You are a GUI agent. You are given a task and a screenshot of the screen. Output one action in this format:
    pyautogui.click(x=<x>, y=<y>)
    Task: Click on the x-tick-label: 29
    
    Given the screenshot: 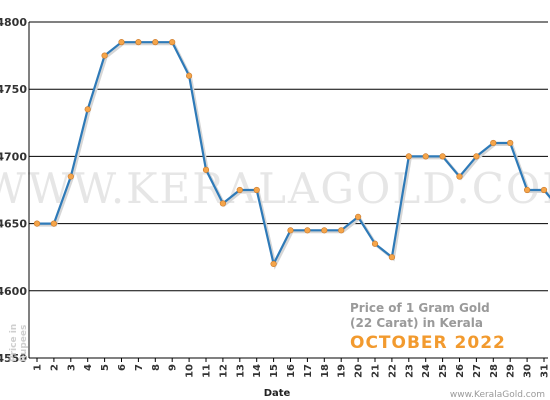 What is the action you would take?
    pyautogui.click(x=511, y=371)
    